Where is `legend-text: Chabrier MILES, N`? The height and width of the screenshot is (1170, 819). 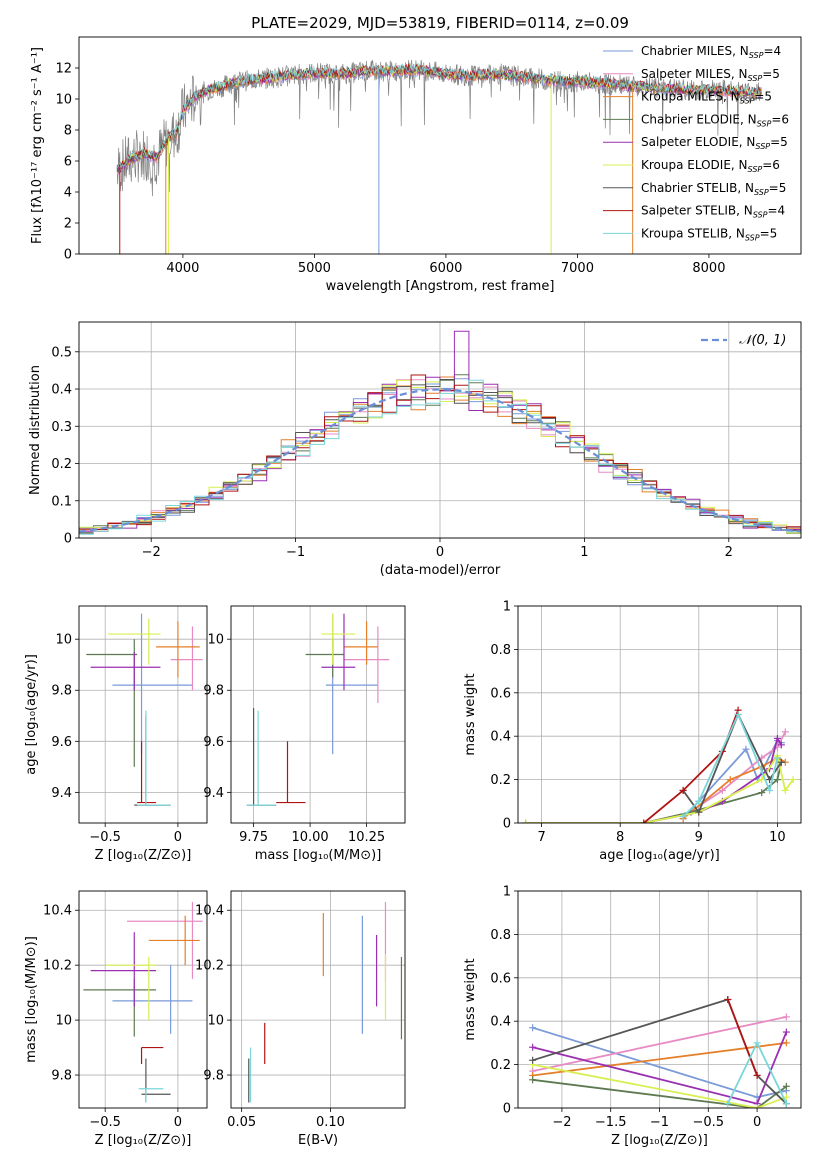 legend-text: Chabrier MILES, N is located at coordinates (695, 51).